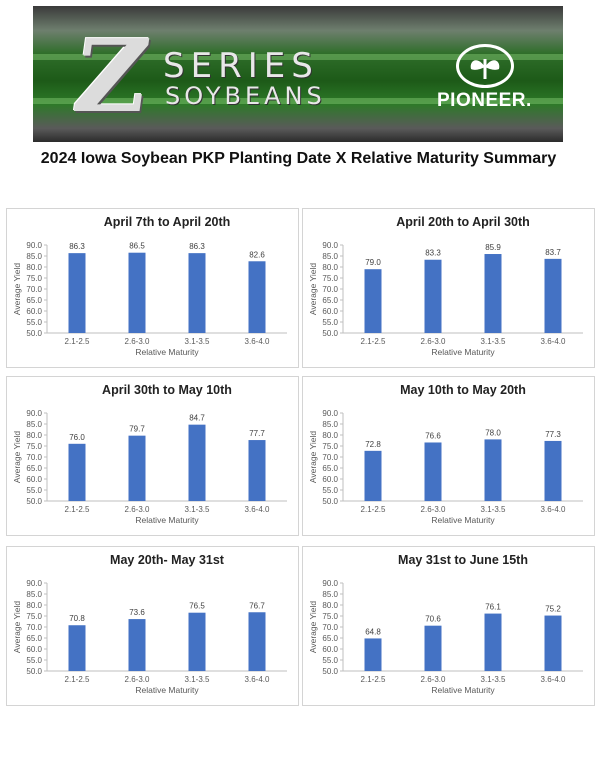 This screenshot has height=772, width=597. Describe the element at coordinates (77, 437) in the screenshot. I see `data-label: 76.0` at that location.